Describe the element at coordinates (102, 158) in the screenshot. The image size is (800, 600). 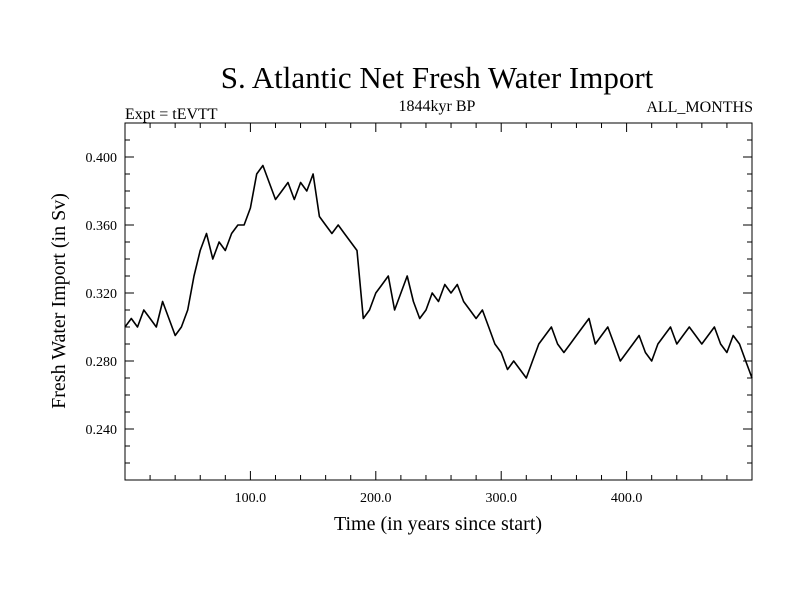
I see `y-tick-label: 0.400` at that location.